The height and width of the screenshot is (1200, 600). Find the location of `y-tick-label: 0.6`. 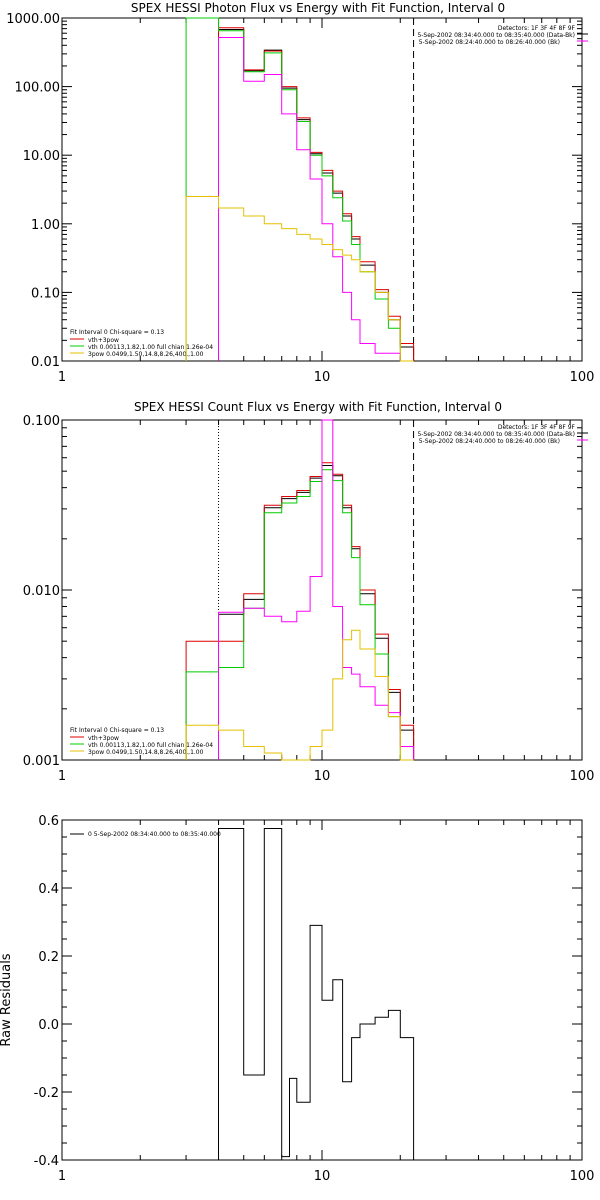

y-tick-label: 0.6 is located at coordinates (48, 821).